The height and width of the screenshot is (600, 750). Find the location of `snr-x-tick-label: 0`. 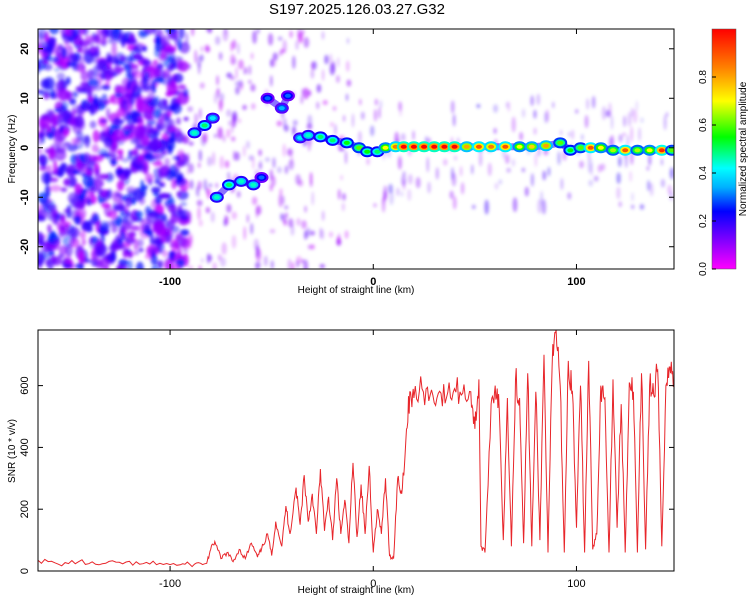

snr-x-tick-label: 0 is located at coordinates (373, 584).